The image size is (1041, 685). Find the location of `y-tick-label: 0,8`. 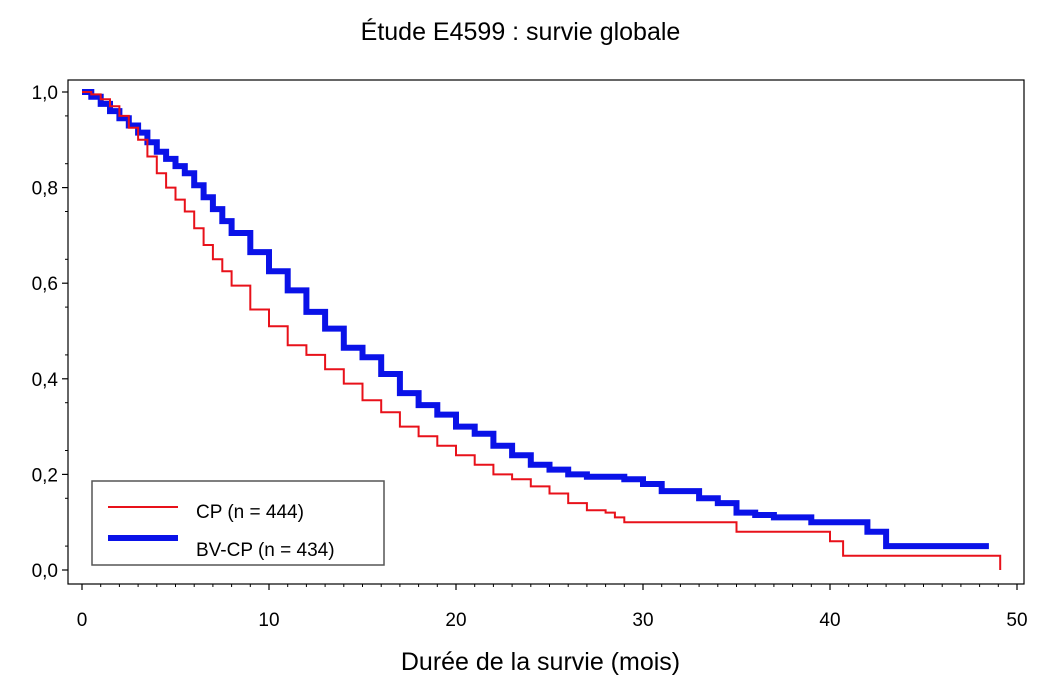

y-tick-label: 0,8 is located at coordinates (45, 189).